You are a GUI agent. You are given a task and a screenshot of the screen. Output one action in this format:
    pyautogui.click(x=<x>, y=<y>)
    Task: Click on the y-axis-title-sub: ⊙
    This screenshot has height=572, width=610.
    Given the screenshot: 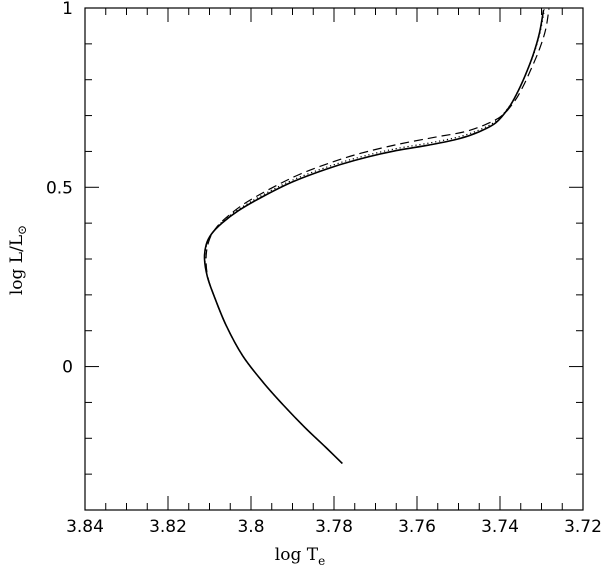 What is the action you would take?
    pyautogui.click(x=22, y=230)
    